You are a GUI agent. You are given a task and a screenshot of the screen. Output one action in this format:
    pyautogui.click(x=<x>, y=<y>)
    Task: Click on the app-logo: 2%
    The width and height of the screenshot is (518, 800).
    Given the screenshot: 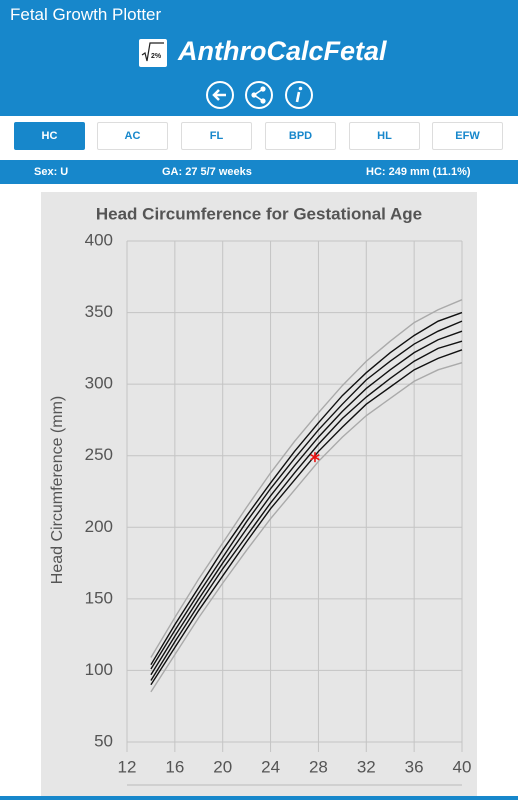 What is the action you would take?
    pyautogui.click(x=153, y=53)
    